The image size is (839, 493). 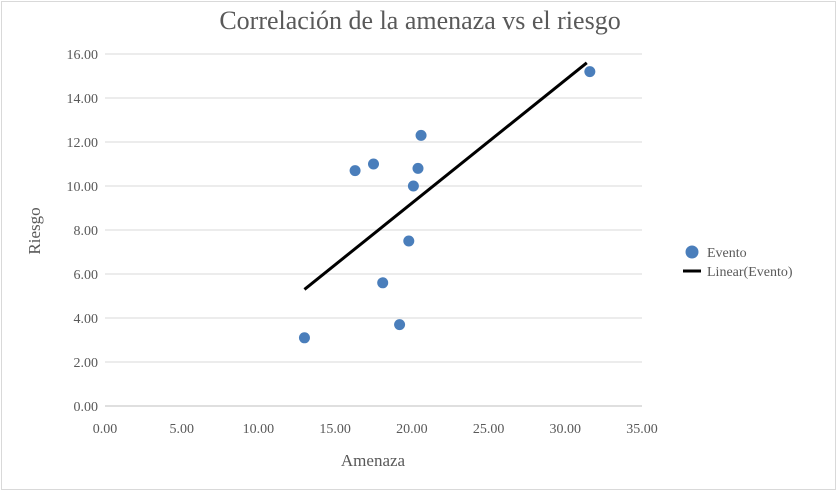 I want to click on y-axis-label: Riesgo, so click(x=34, y=230).